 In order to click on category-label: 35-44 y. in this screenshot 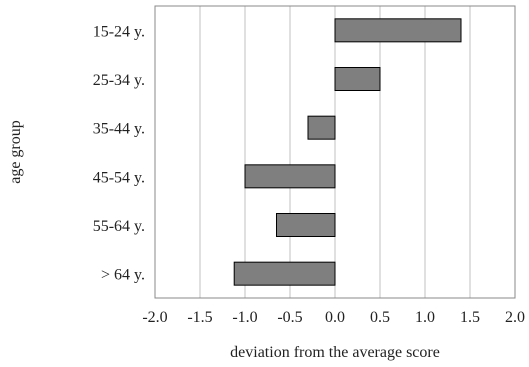, I will do `click(119, 129)`.